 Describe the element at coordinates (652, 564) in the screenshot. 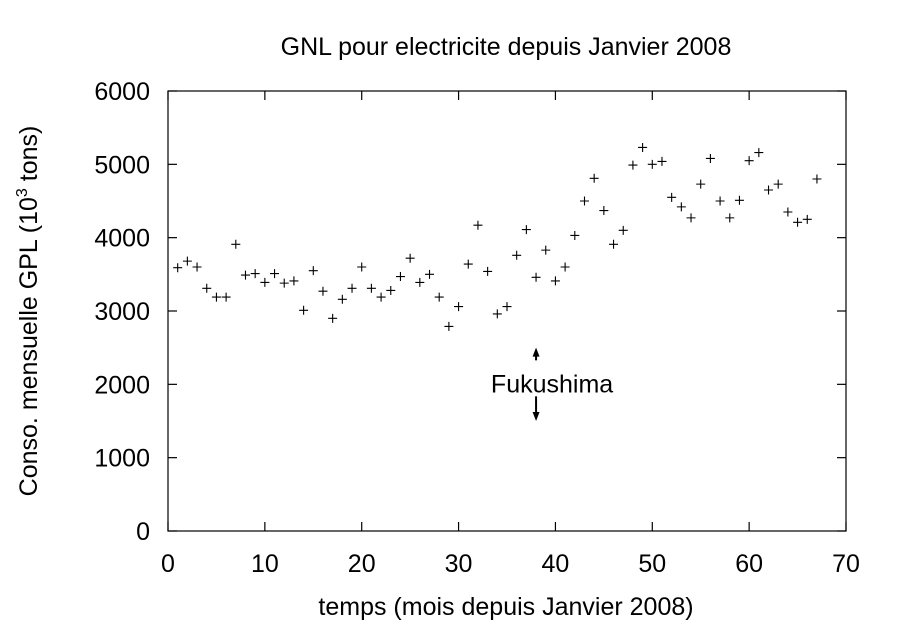

I see `x-tick-label: 50` at that location.